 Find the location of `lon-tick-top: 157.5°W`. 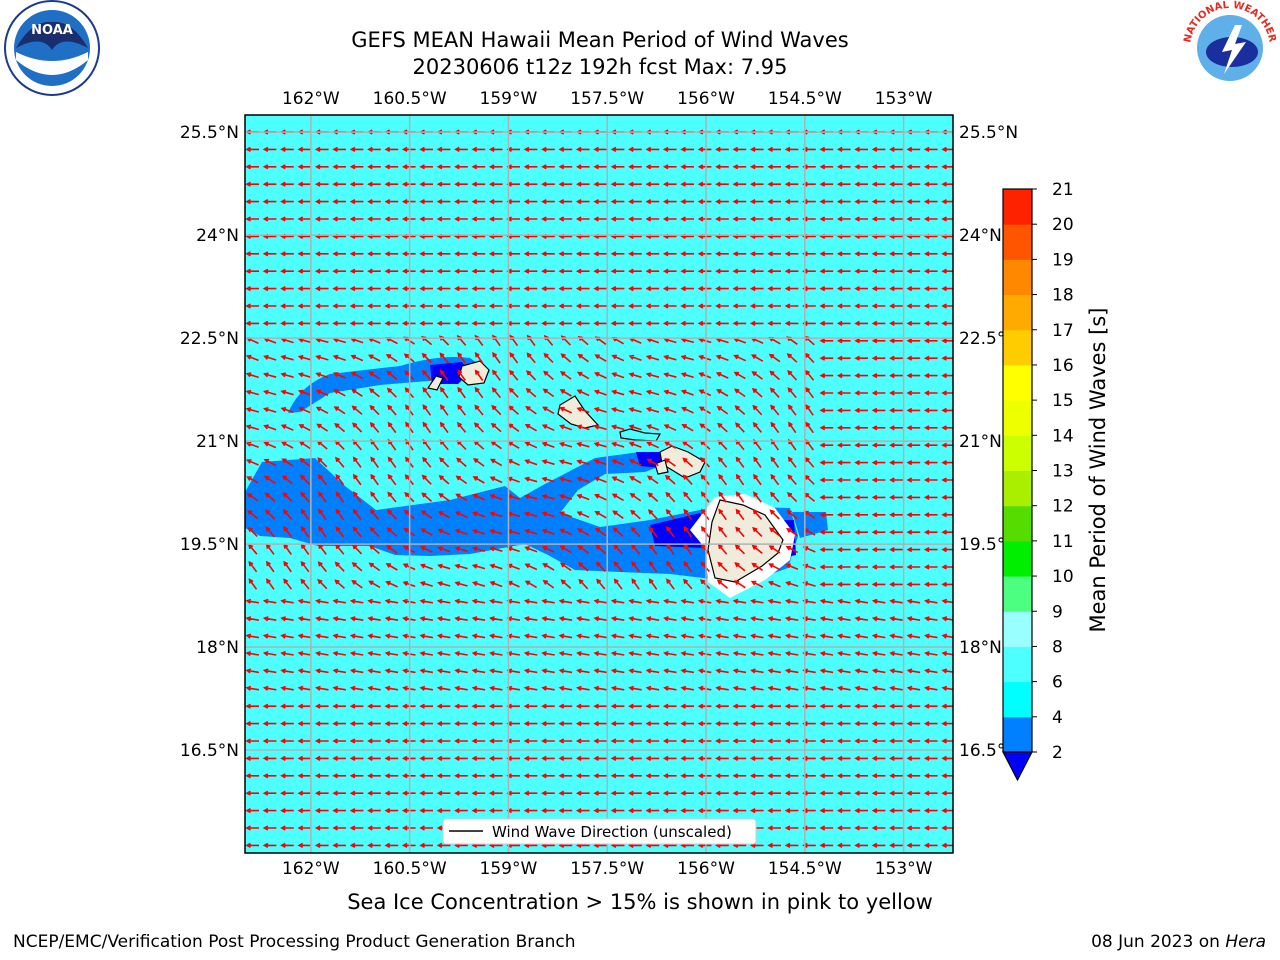

lon-tick-top: 157.5°W is located at coordinates (607, 99).